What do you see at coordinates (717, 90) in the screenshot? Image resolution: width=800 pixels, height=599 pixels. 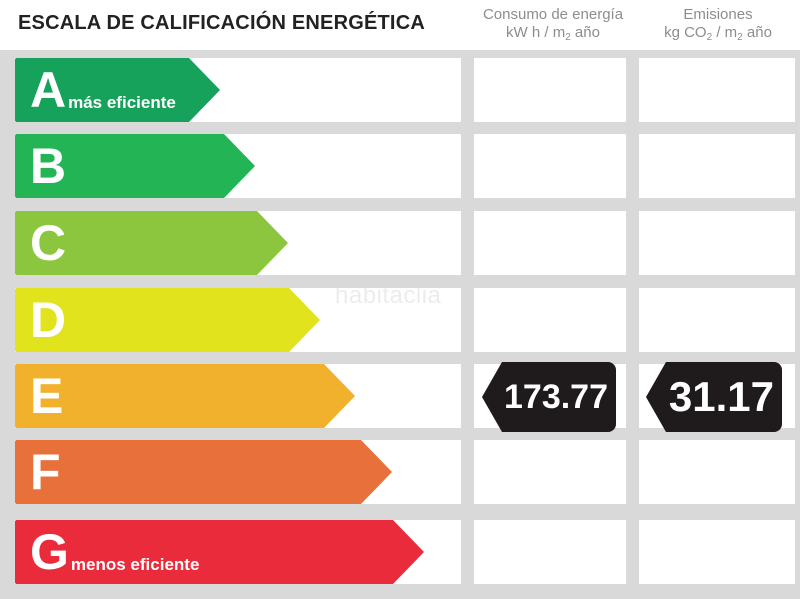 I see `row-a-emissions-cell` at bounding box center [717, 90].